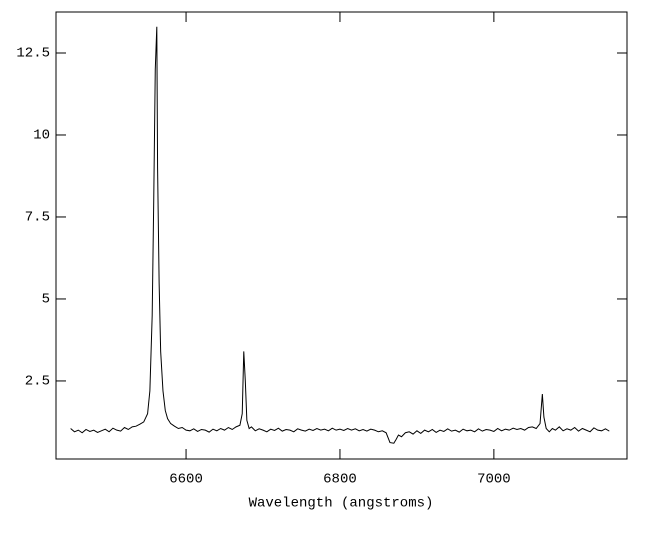  Describe the element at coordinates (41, 136) in the screenshot. I see `y-tick-label: 10` at that location.